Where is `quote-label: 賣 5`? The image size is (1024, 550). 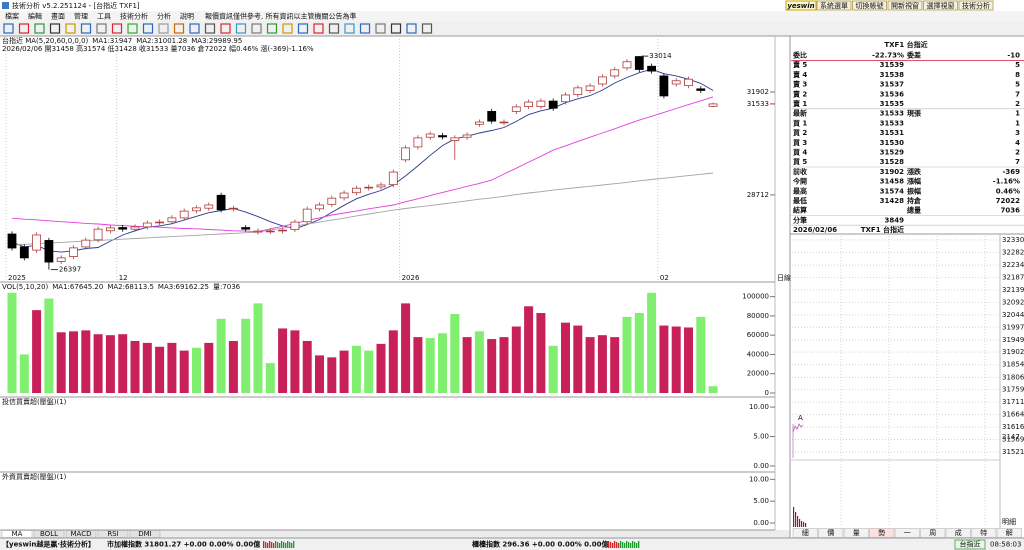
quote-label: 賣 5 is located at coordinates (799, 64).